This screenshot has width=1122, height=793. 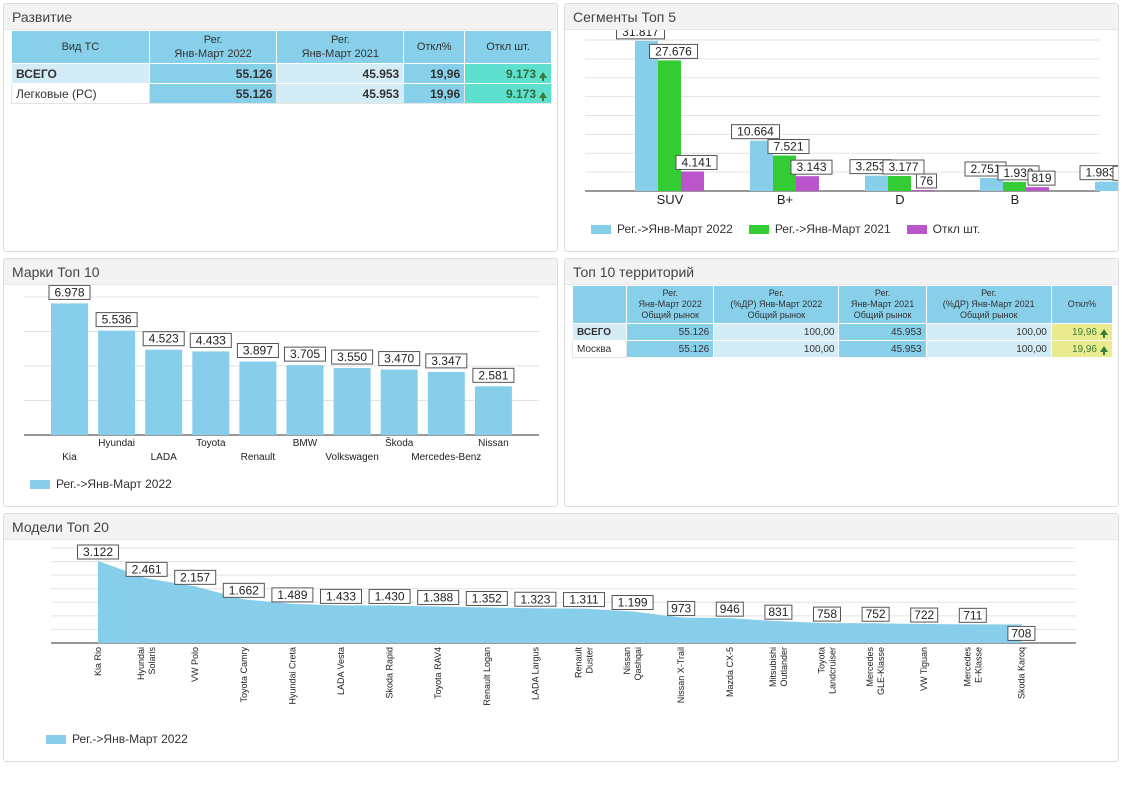 What do you see at coordinates (98, 661) in the screenshot?
I see `category-label: Kia Rio` at bounding box center [98, 661].